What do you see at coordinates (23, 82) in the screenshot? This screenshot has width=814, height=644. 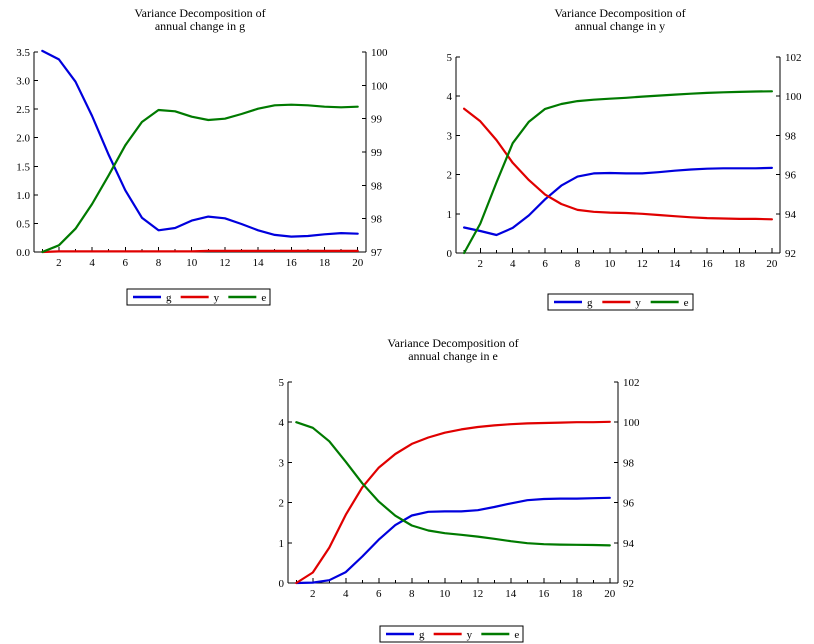 I see `left-y-tick-label: 3.0` at bounding box center [23, 82].